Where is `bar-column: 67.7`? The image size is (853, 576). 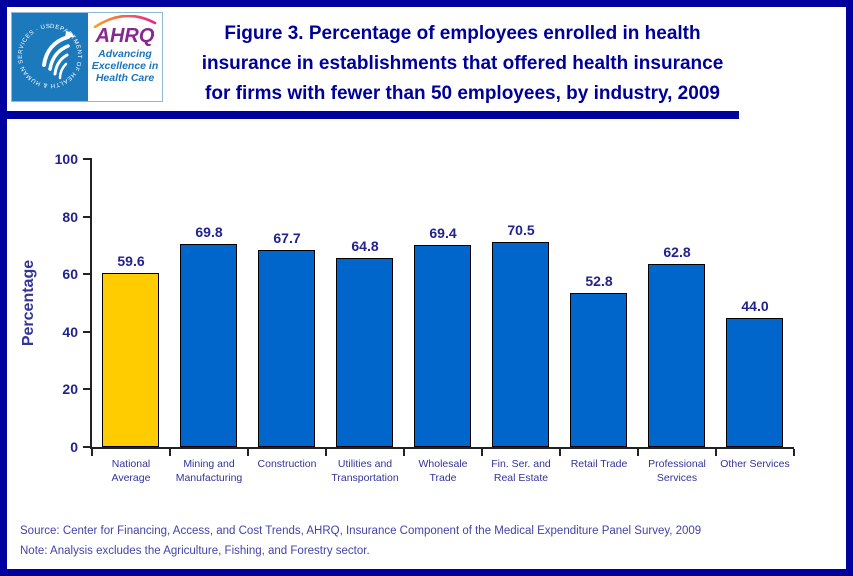 bar-column: 67.7 is located at coordinates (287, 302).